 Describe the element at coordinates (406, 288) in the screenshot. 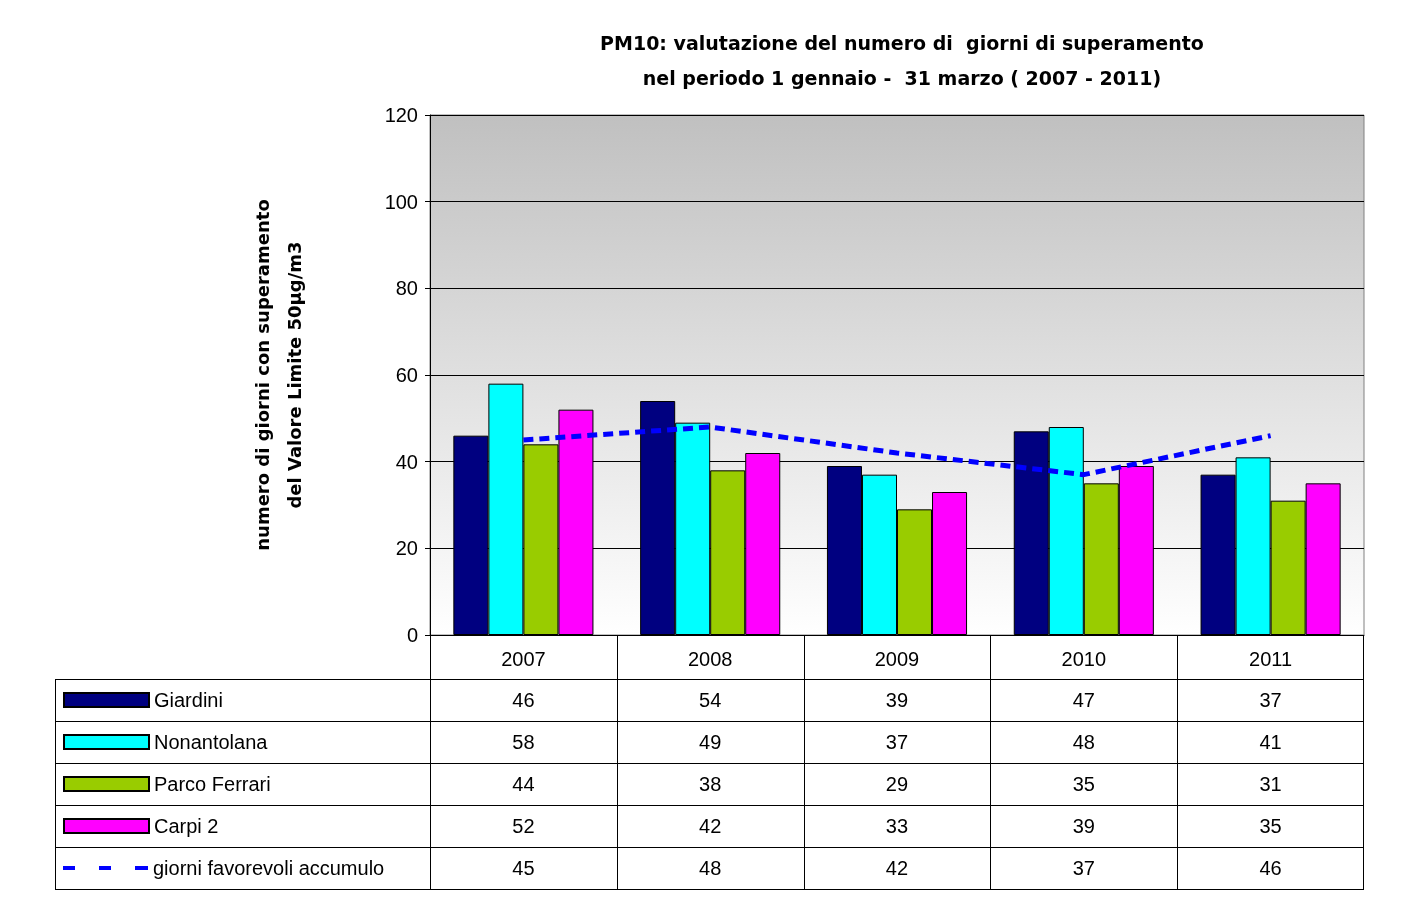

I see `y-tick-label: 80` at that location.